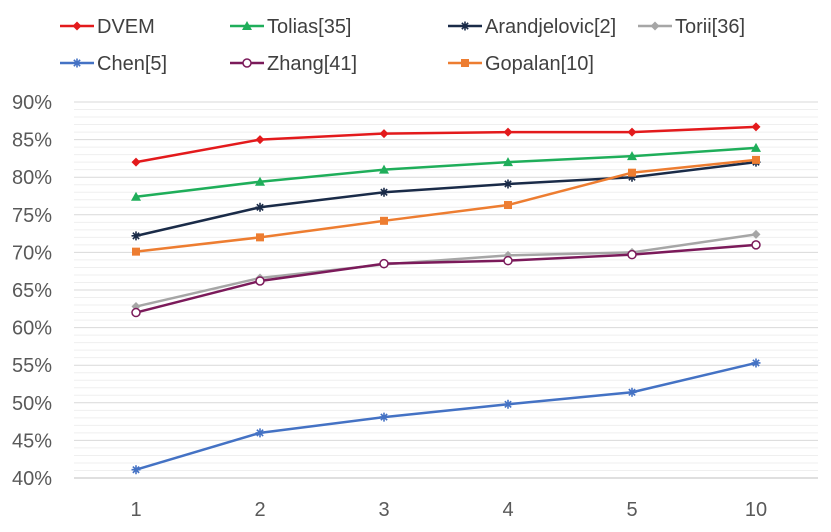 This screenshot has height=532, width=831. Describe the element at coordinates (446, 499) in the screenshot. I see `x-axis: 1 2 3 4 5 10` at that location.